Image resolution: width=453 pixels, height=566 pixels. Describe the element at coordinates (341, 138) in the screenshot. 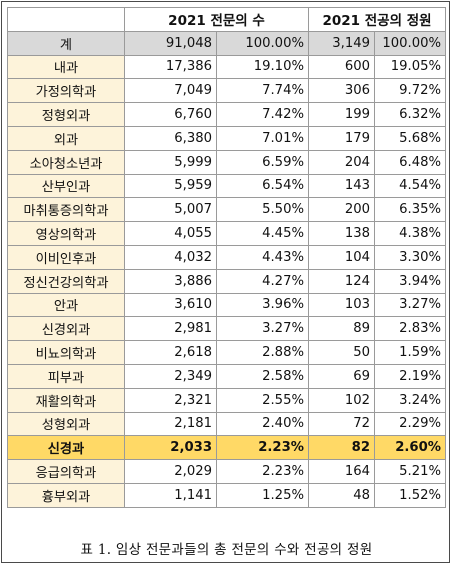

I see `resident-quota: 179` at that location.